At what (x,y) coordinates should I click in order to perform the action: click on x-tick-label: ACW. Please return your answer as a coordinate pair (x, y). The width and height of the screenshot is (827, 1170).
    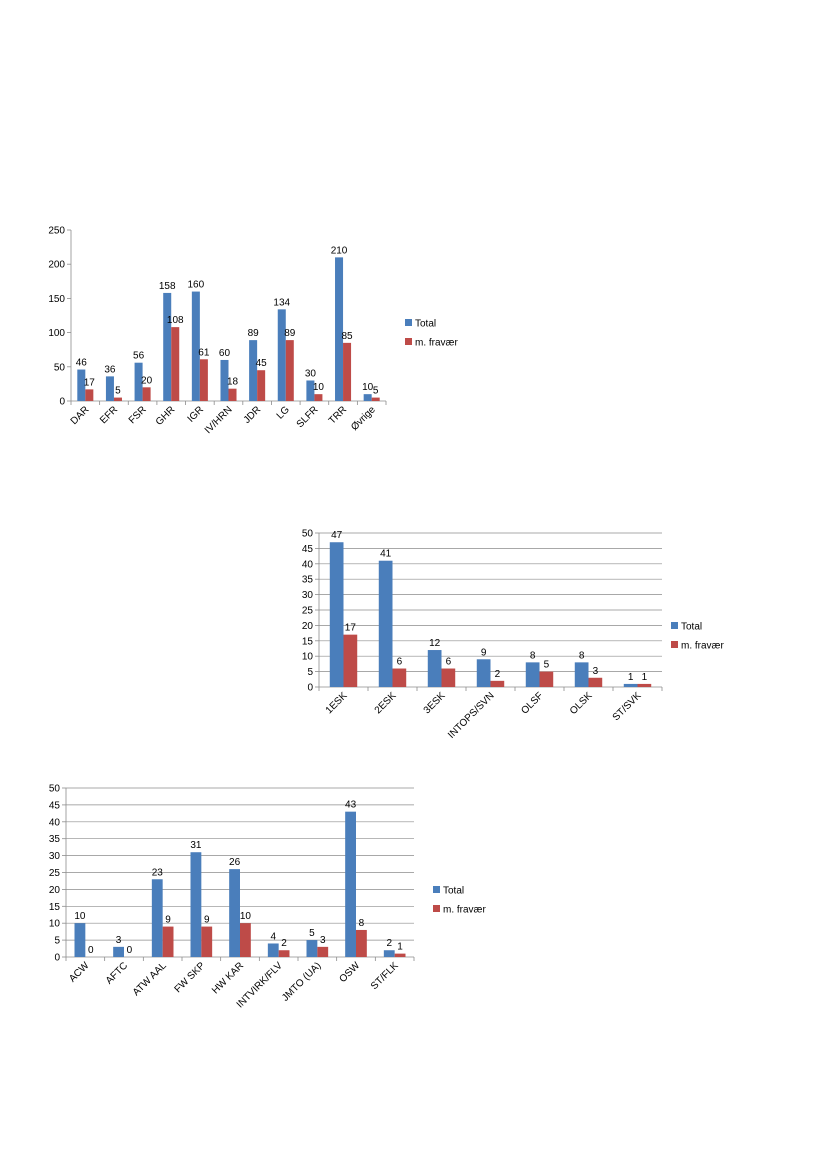
    Looking at the image, I should click on (79, 972).